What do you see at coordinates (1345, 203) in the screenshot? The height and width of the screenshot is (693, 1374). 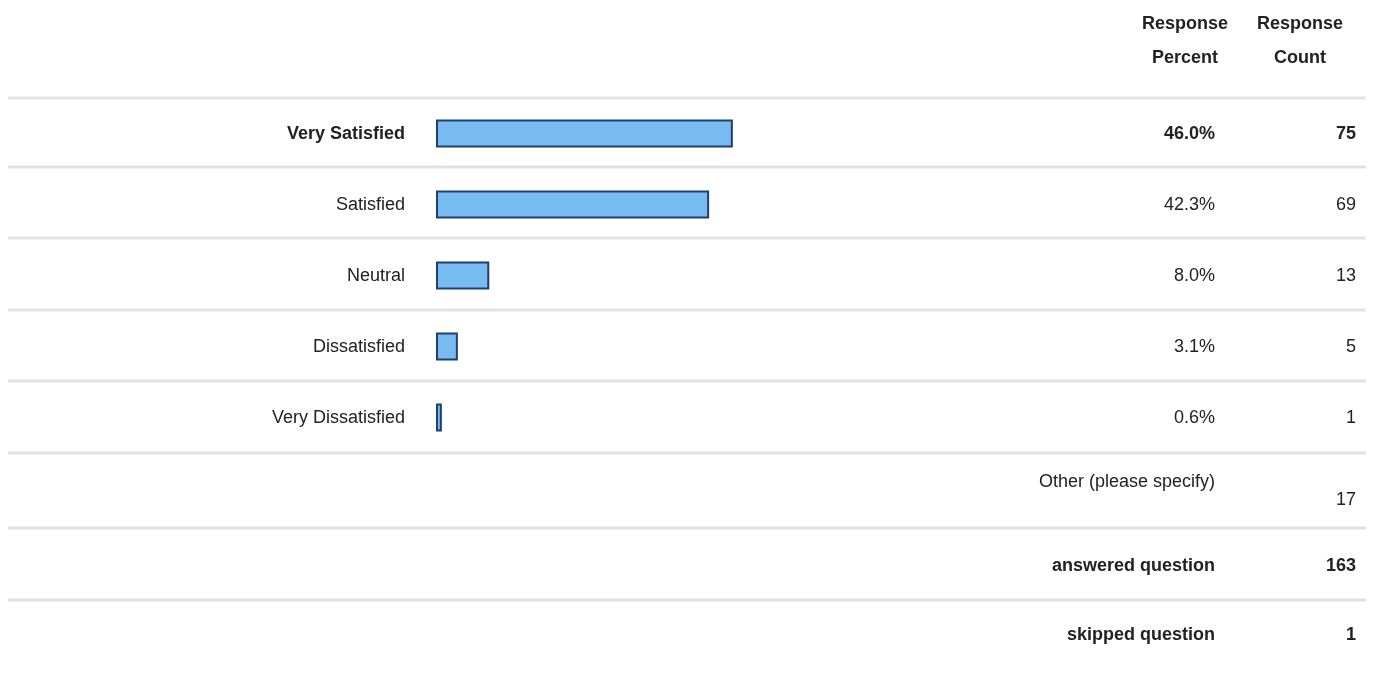 I see `text: 69` at bounding box center [1345, 203].